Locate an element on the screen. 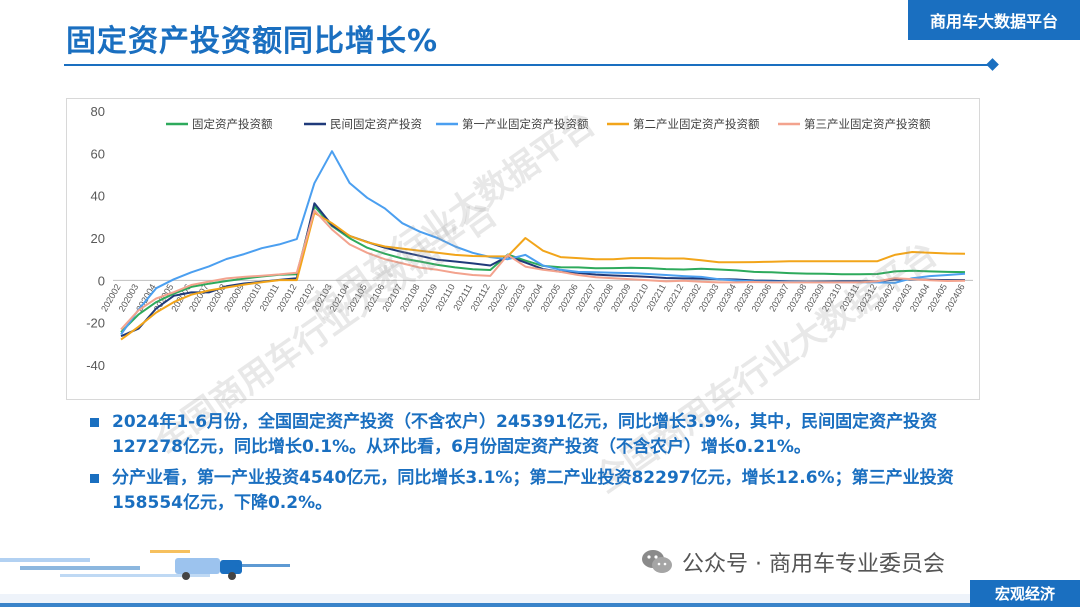 Image resolution: width=1080 pixels, height=607 pixels. truck-illustration is located at coordinates (145, 565).